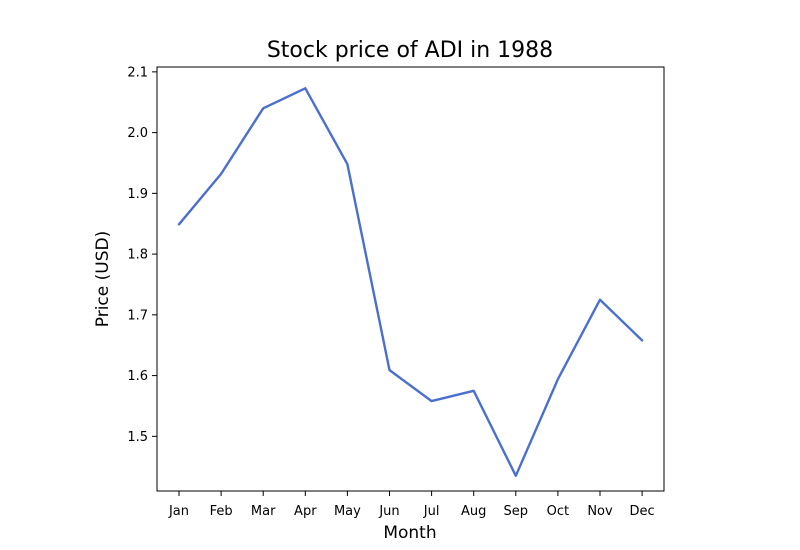 Image resolution: width=800 pixels, height=550 pixels. Describe the element at coordinates (221, 511) in the screenshot. I see `x-tick-label: Feb` at that location.